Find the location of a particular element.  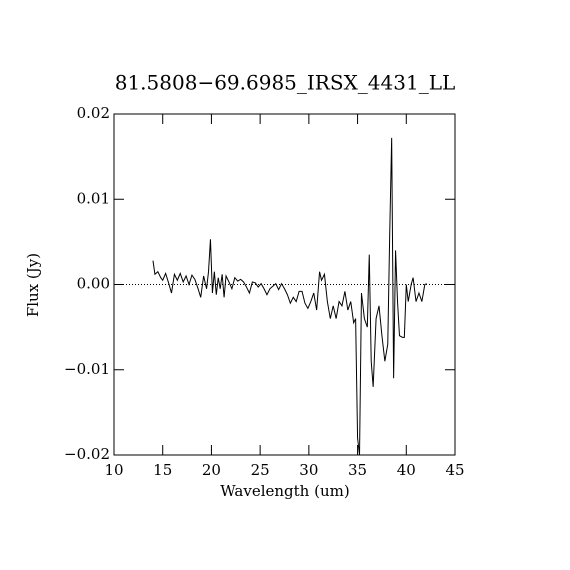

x-tick-label: 30 is located at coordinates (308, 470).